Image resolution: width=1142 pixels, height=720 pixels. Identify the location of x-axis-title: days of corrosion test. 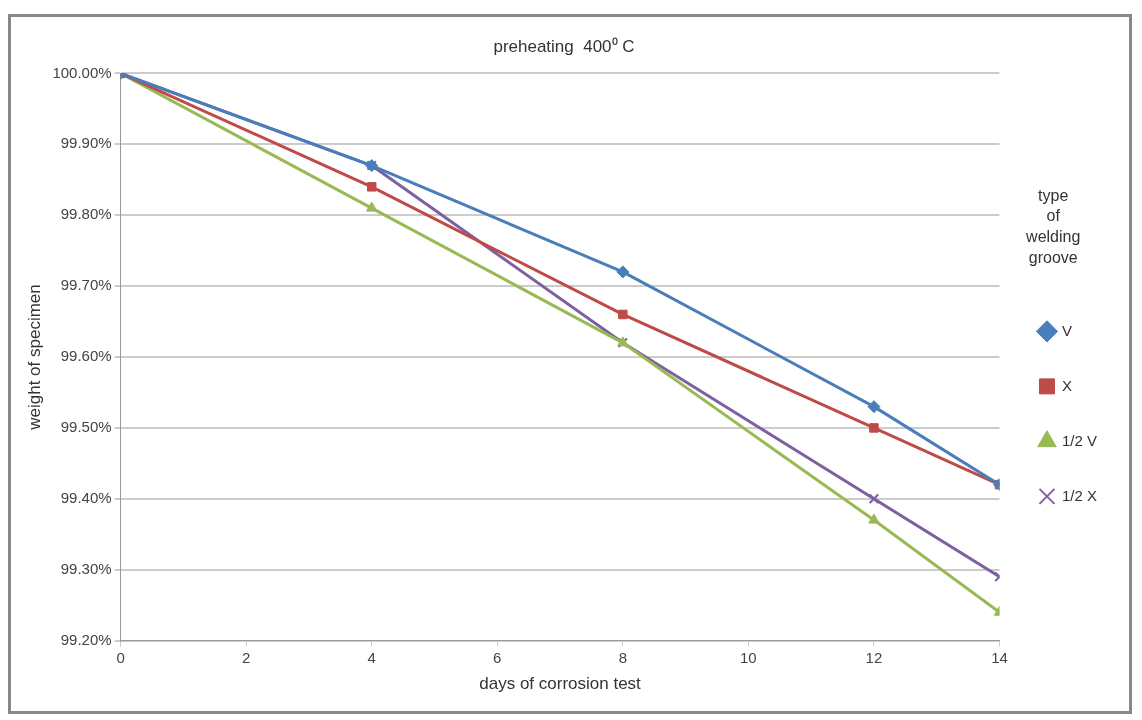
(560, 684).